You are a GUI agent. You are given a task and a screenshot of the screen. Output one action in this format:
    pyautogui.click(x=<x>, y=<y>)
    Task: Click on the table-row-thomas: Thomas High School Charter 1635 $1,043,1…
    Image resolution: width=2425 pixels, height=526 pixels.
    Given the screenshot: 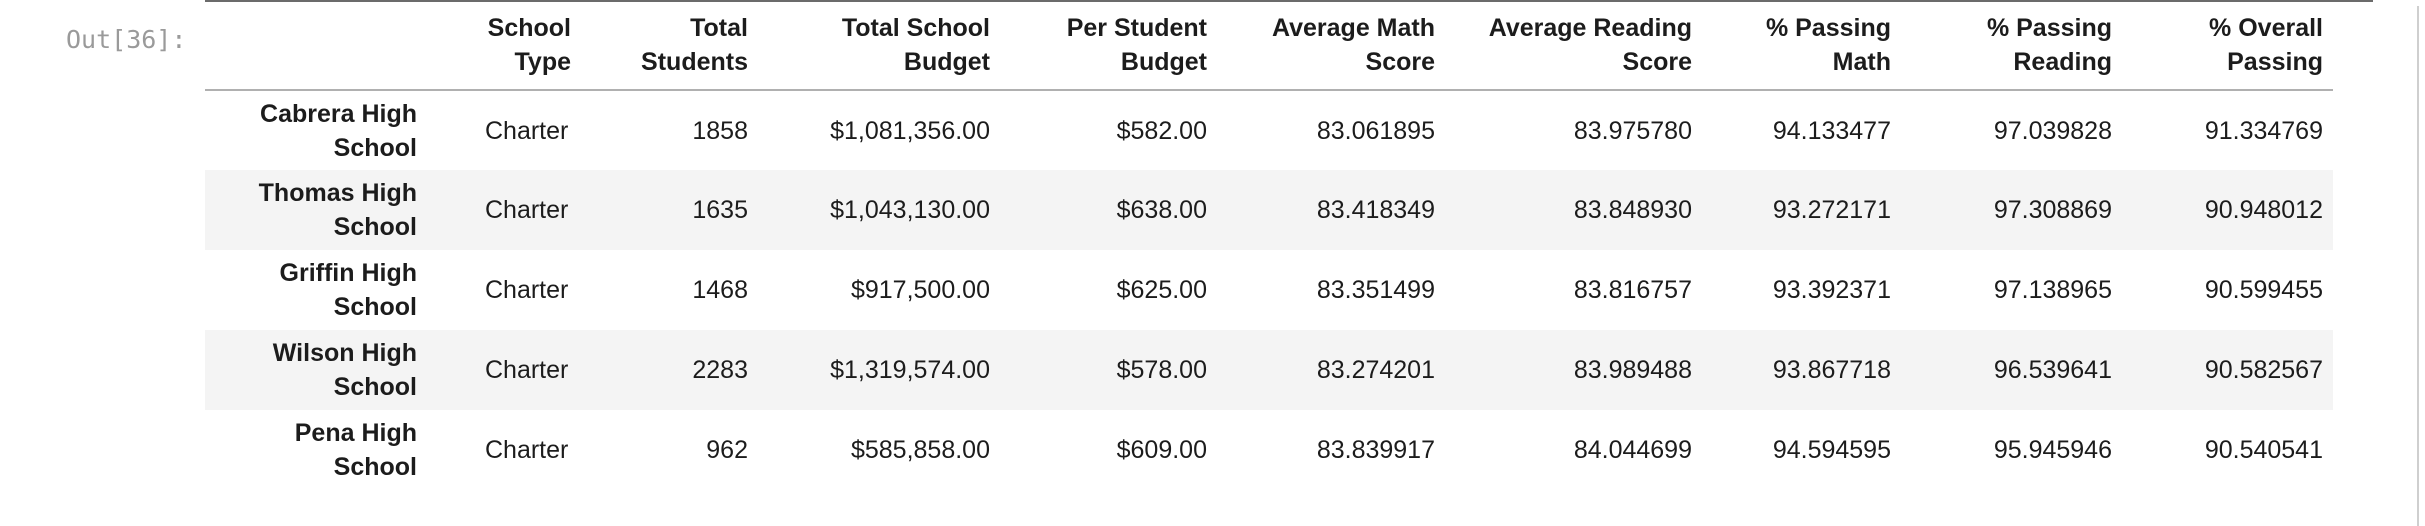 What is the action you would take?
    pyautogui.click(x=1269, y=210)
    